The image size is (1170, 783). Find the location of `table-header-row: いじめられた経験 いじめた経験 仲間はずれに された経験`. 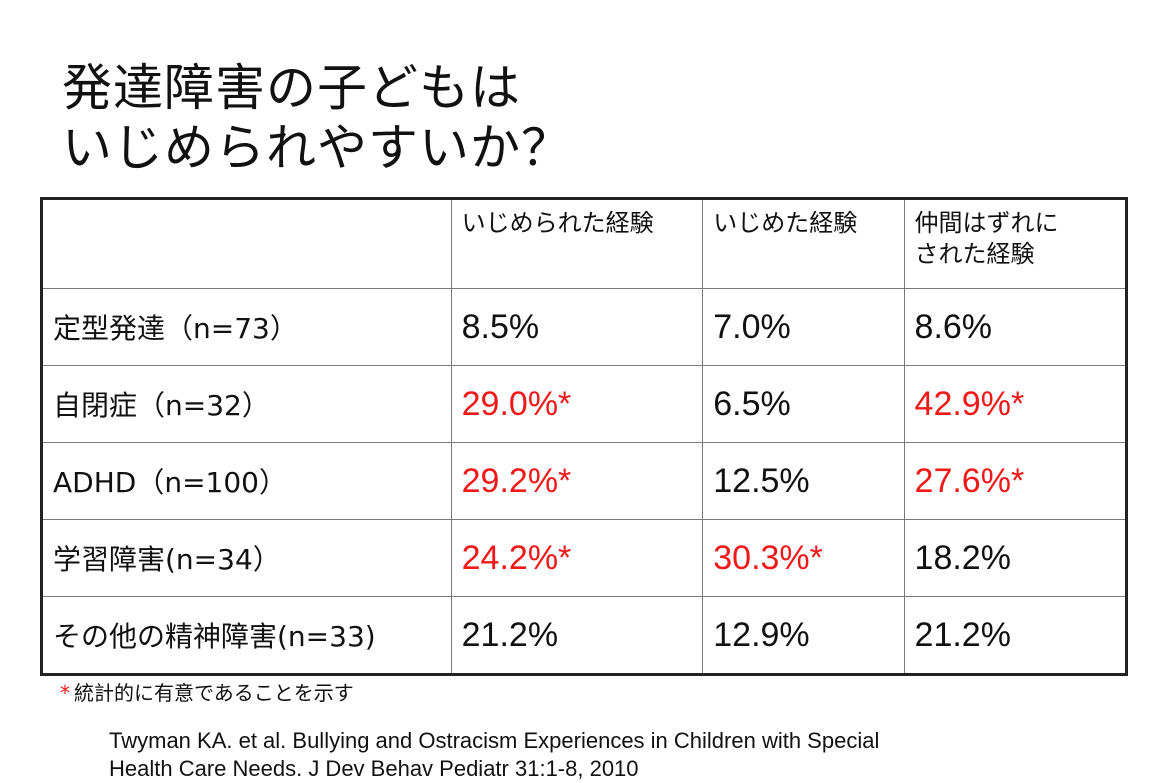

table-header-row: いじめられた経験 いじめた経験 仲間はずれに された経験 is located at coordinates (584, 243).